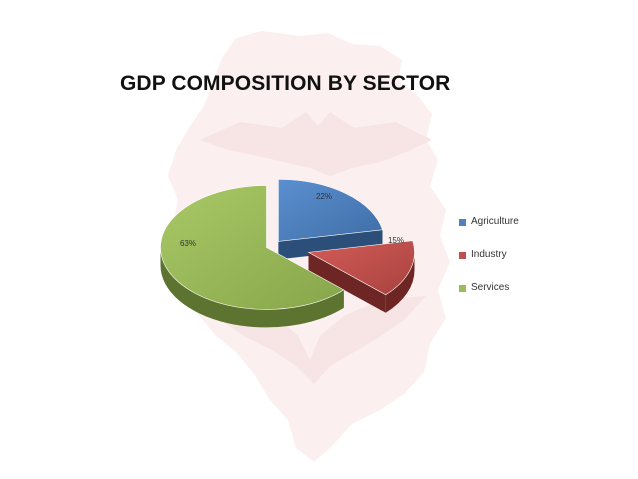  Describe the element at coordinates (462, 255) in the screenshot. I see `legend-swatch-industry` at that location.